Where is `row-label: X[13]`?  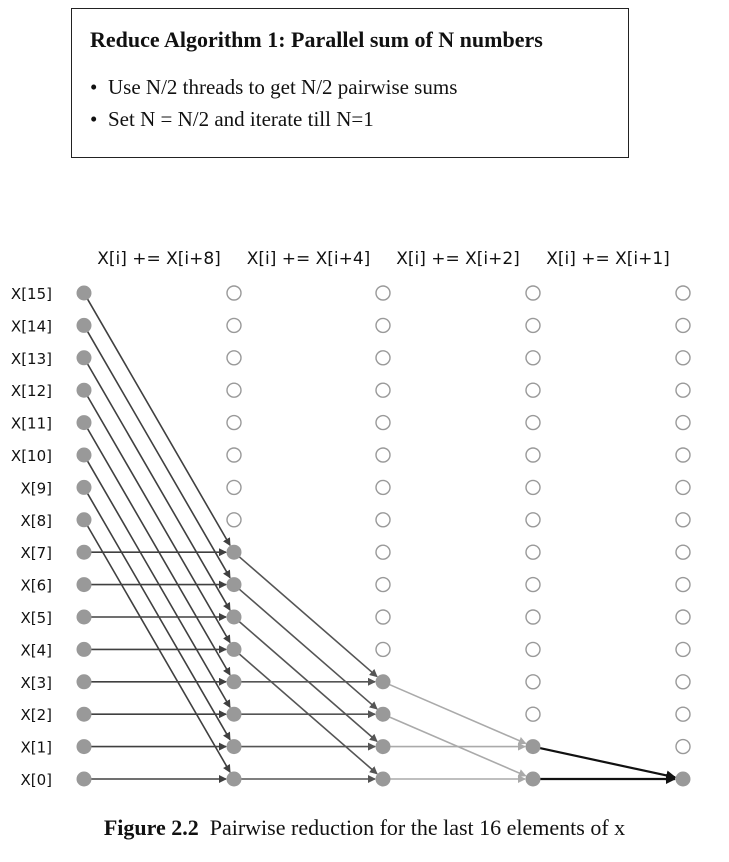
row-label: X[13] is located at coordinates (31, 359).